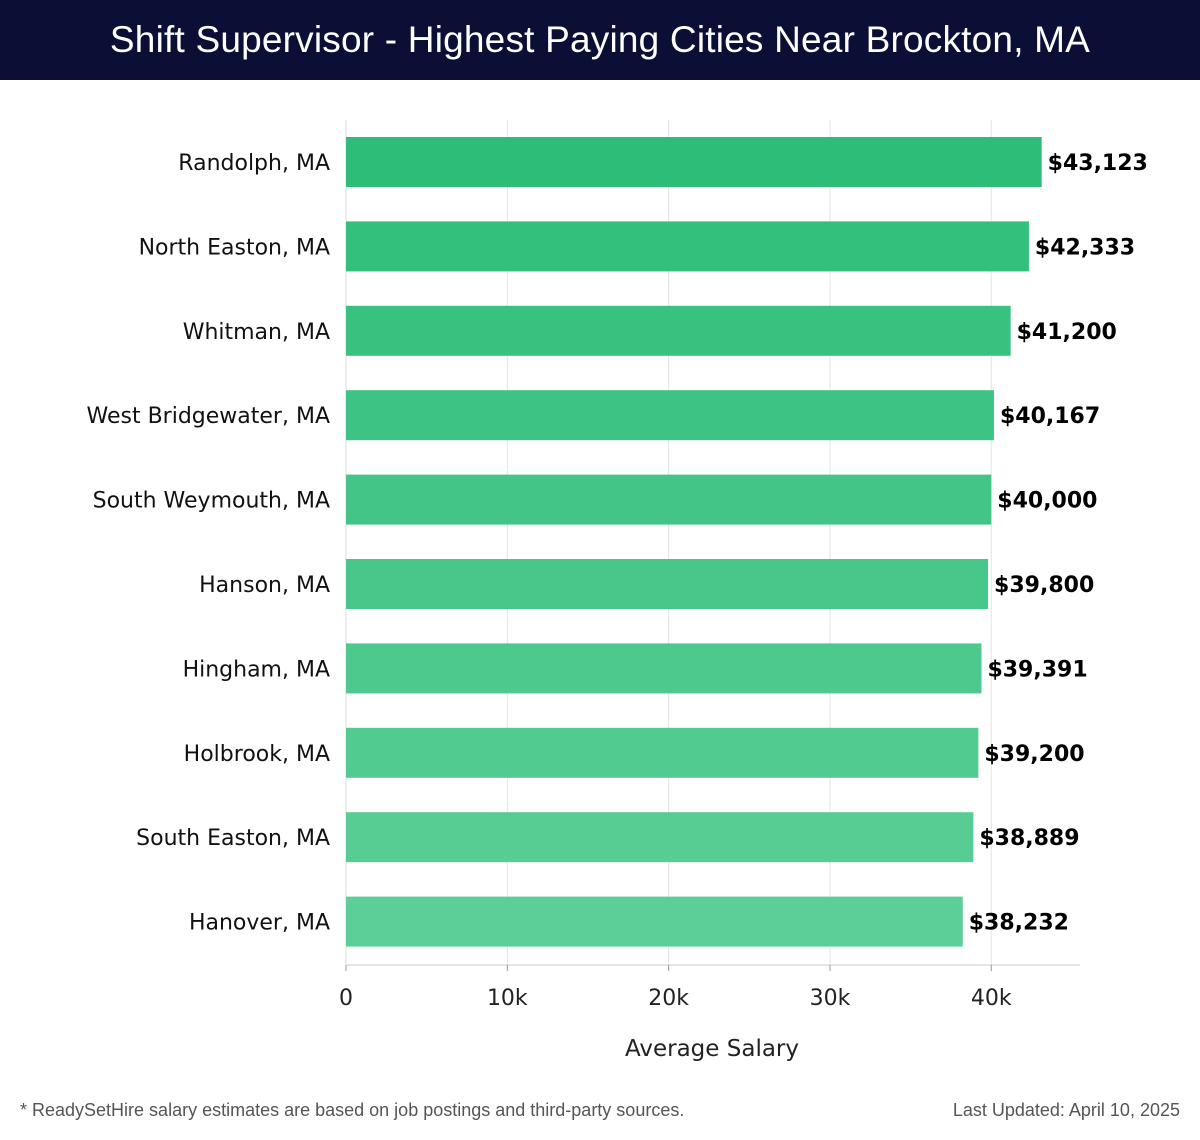  What do you see at coordinates (256, 332) in the screenshot?
I see `category-label: Whitman, MA` at bounding box center [256, 332].